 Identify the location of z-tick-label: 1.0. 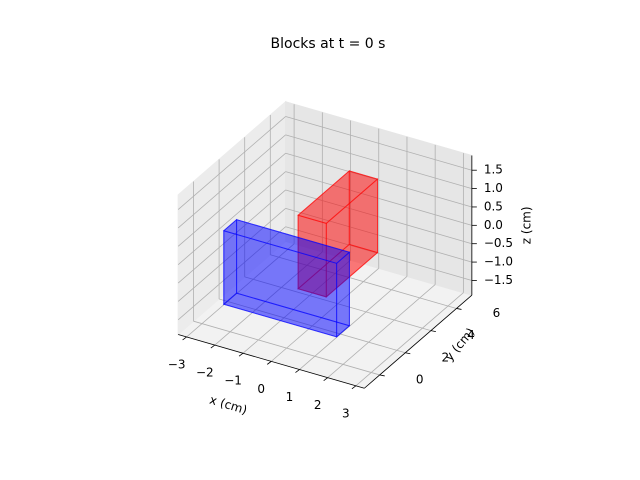
(493, 188).